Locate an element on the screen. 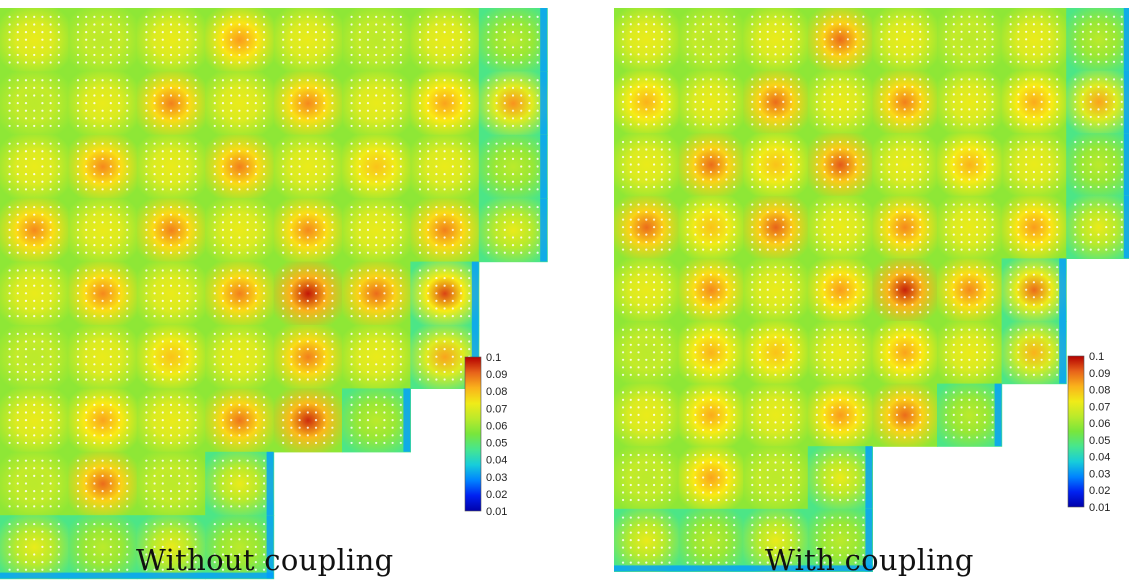 This screenshot has width=1129, height=584. colorbar-tick-label: 0.07 is located at coordinates (496, 409).